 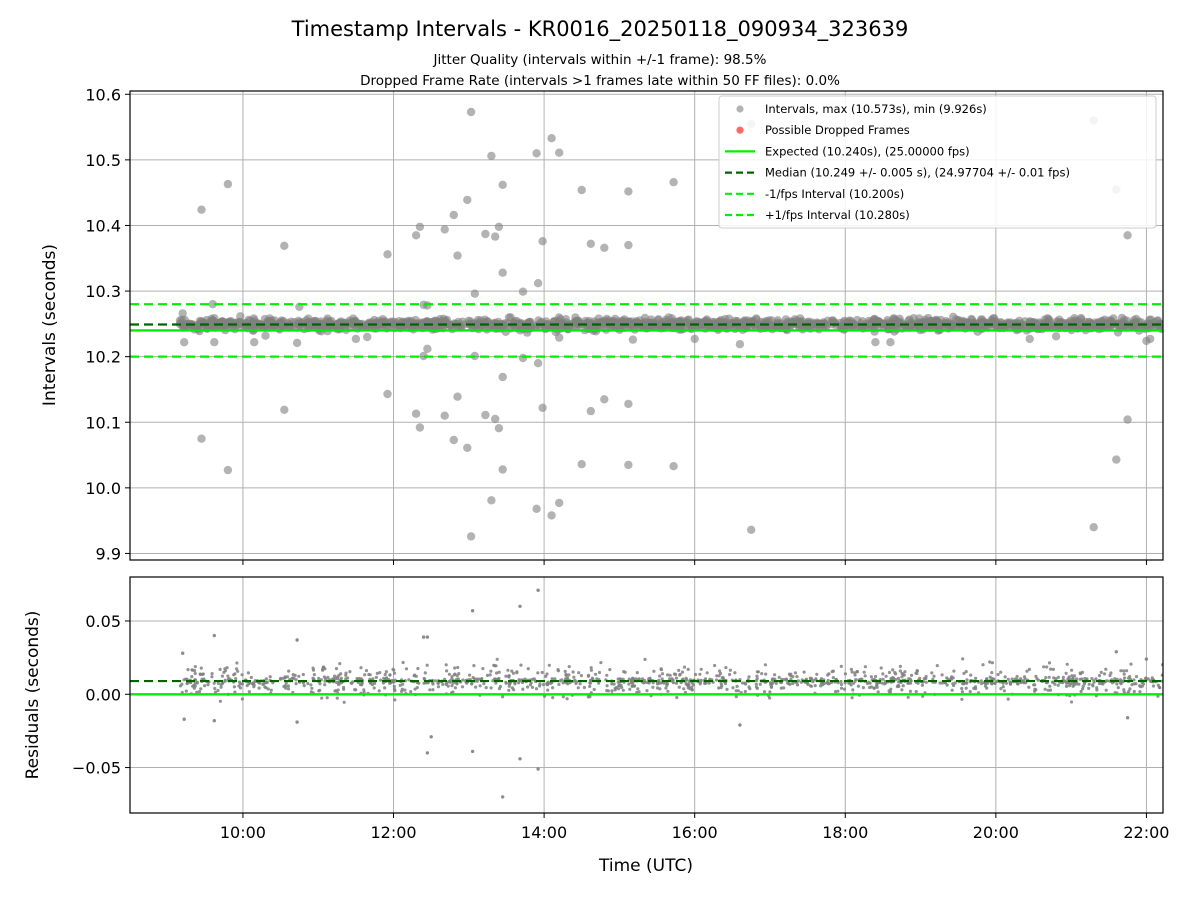 What do you see at coordinates (96, 768) in the screenshot?
I see `y-tick-label: −0.05` at bounding box center [96, 768].